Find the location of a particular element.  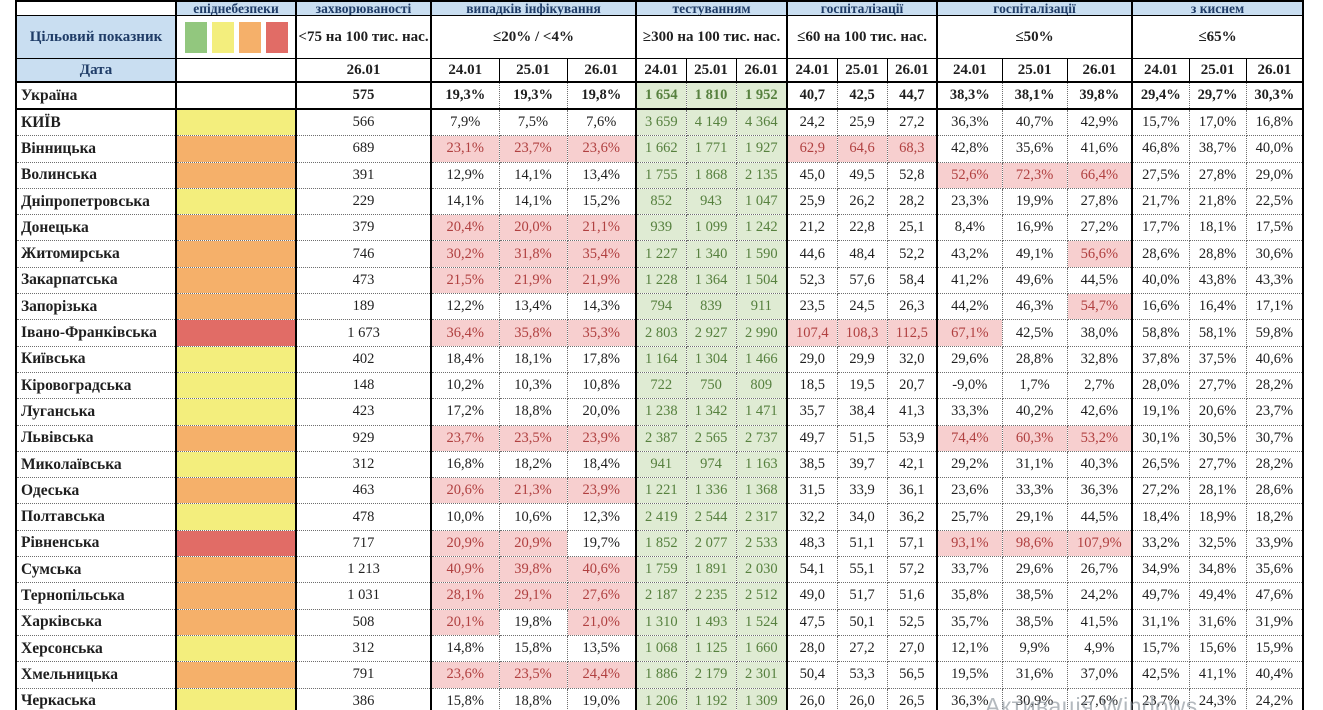

region-name-cell: Херсонська is located at coordinates (96, 649).